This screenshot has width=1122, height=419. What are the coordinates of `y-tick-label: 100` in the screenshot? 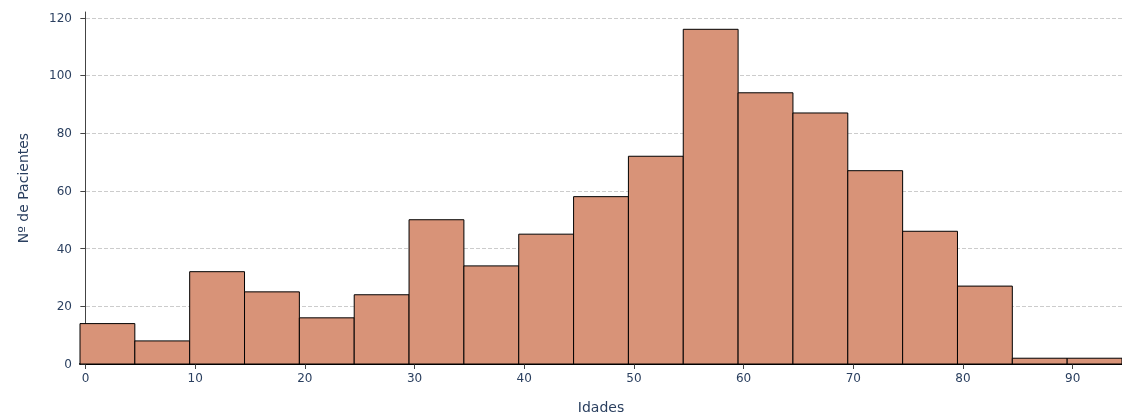 It's located at (60, 75).